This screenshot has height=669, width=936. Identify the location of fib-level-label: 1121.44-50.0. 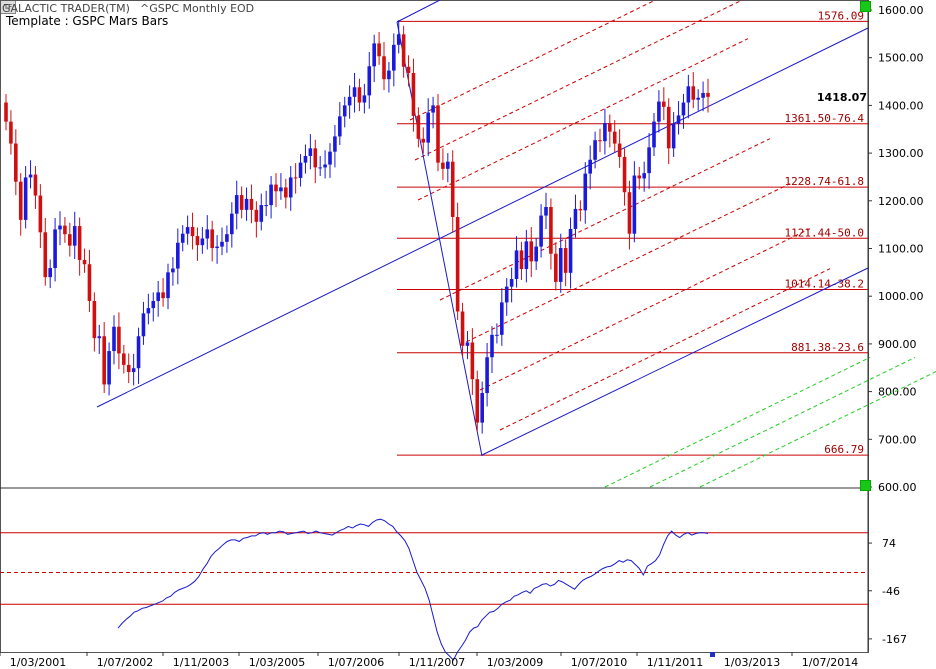
(824, 232).